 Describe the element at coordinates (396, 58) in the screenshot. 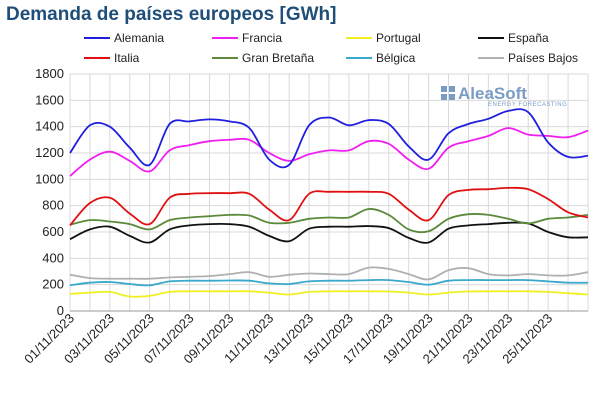

I see `legend-label-belgica: Bélgica` at that location.